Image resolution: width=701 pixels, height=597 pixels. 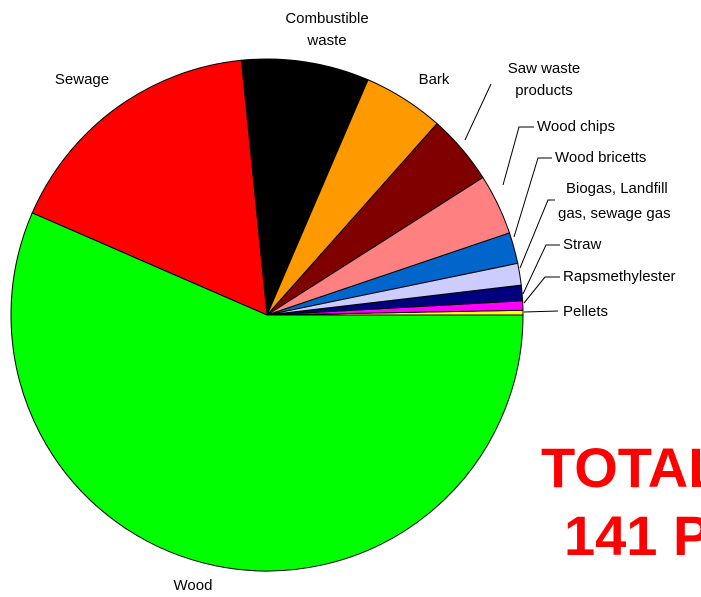 I want to click on leader-line-straw, so click(x=541, y=269).